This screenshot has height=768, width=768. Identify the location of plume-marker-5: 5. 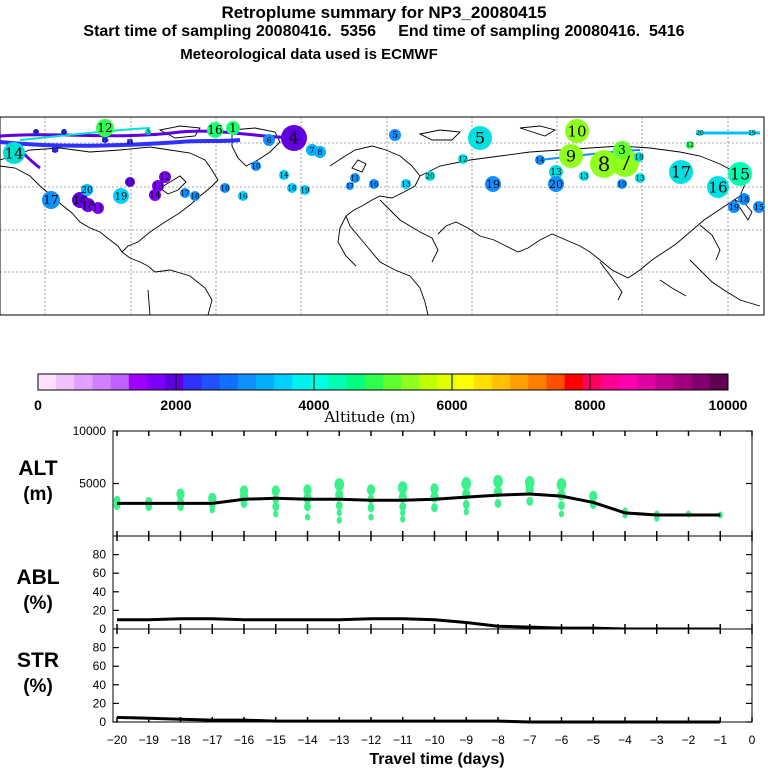
(480, 138).